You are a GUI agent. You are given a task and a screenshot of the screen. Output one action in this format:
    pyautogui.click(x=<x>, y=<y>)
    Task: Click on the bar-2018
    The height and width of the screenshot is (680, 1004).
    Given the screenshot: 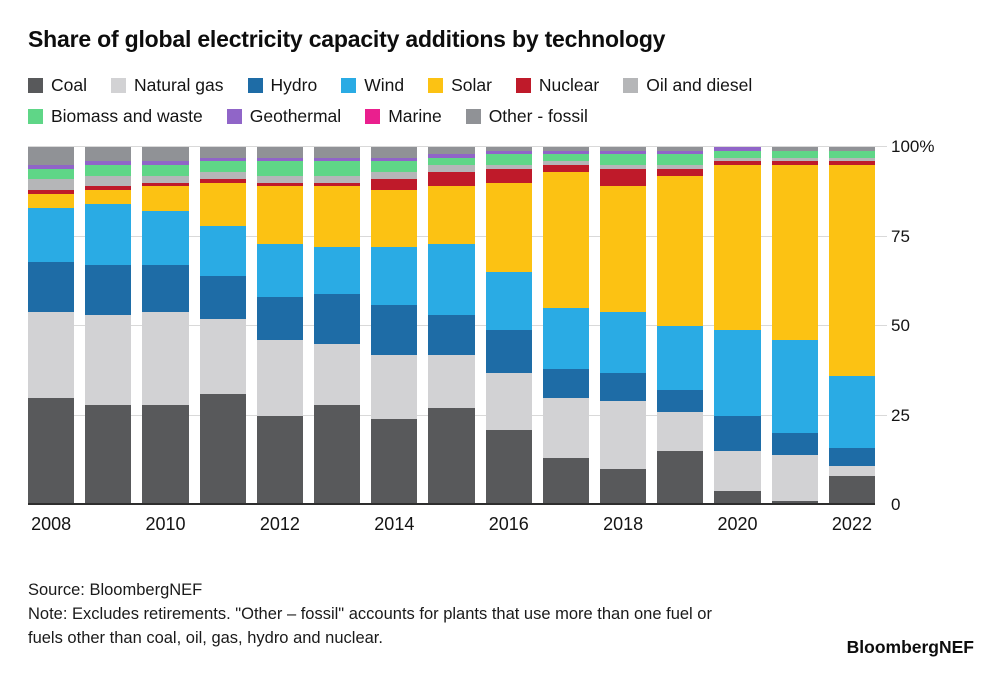 What is the action you would take?
    pyautogui.click(x=623, y=326)
    